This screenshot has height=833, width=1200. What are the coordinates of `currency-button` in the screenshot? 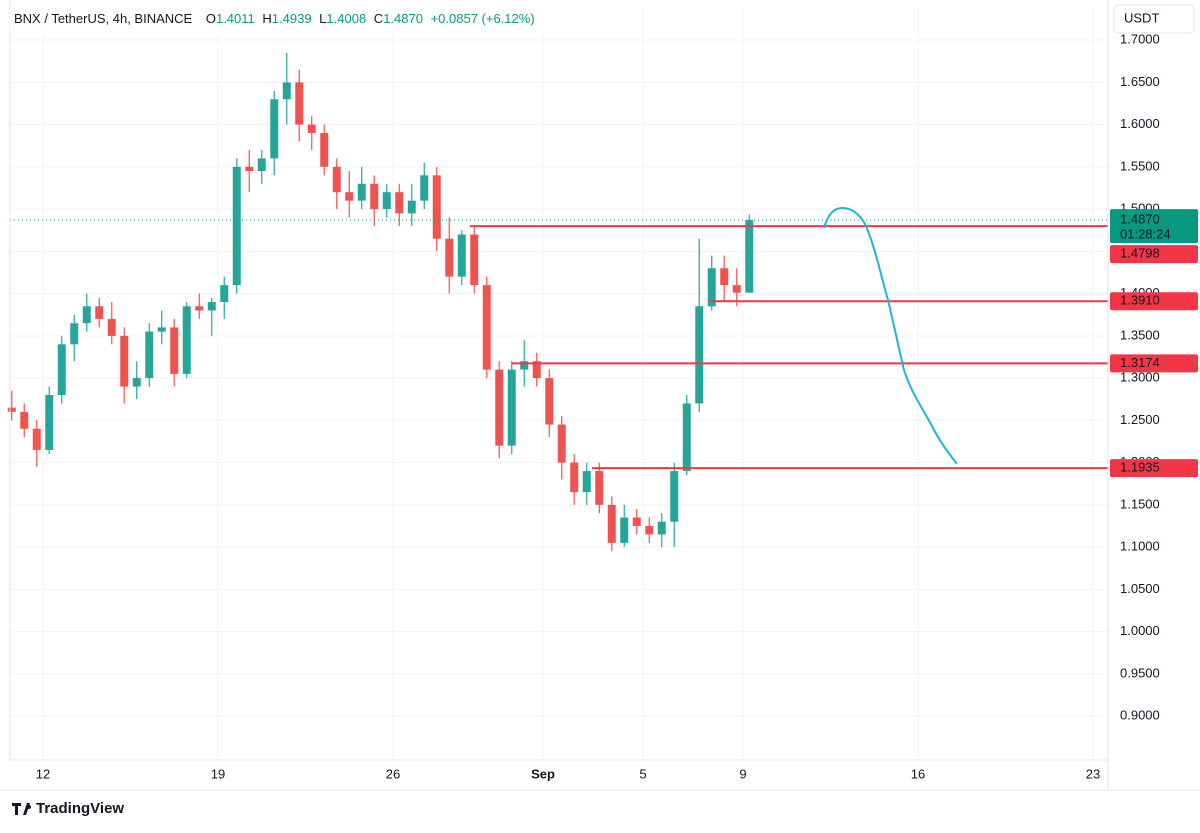 It's located at (1154, 19).